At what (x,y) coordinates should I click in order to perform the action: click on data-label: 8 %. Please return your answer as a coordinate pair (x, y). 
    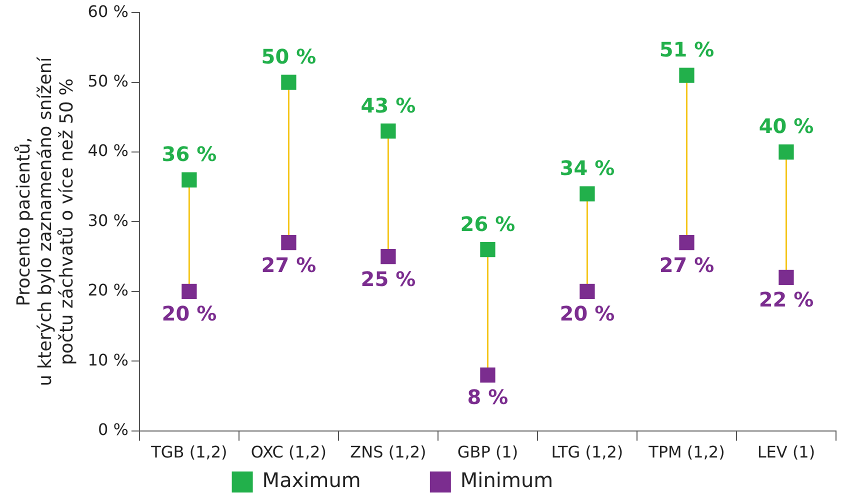
    Looking at the image, I should click on (487, 397).